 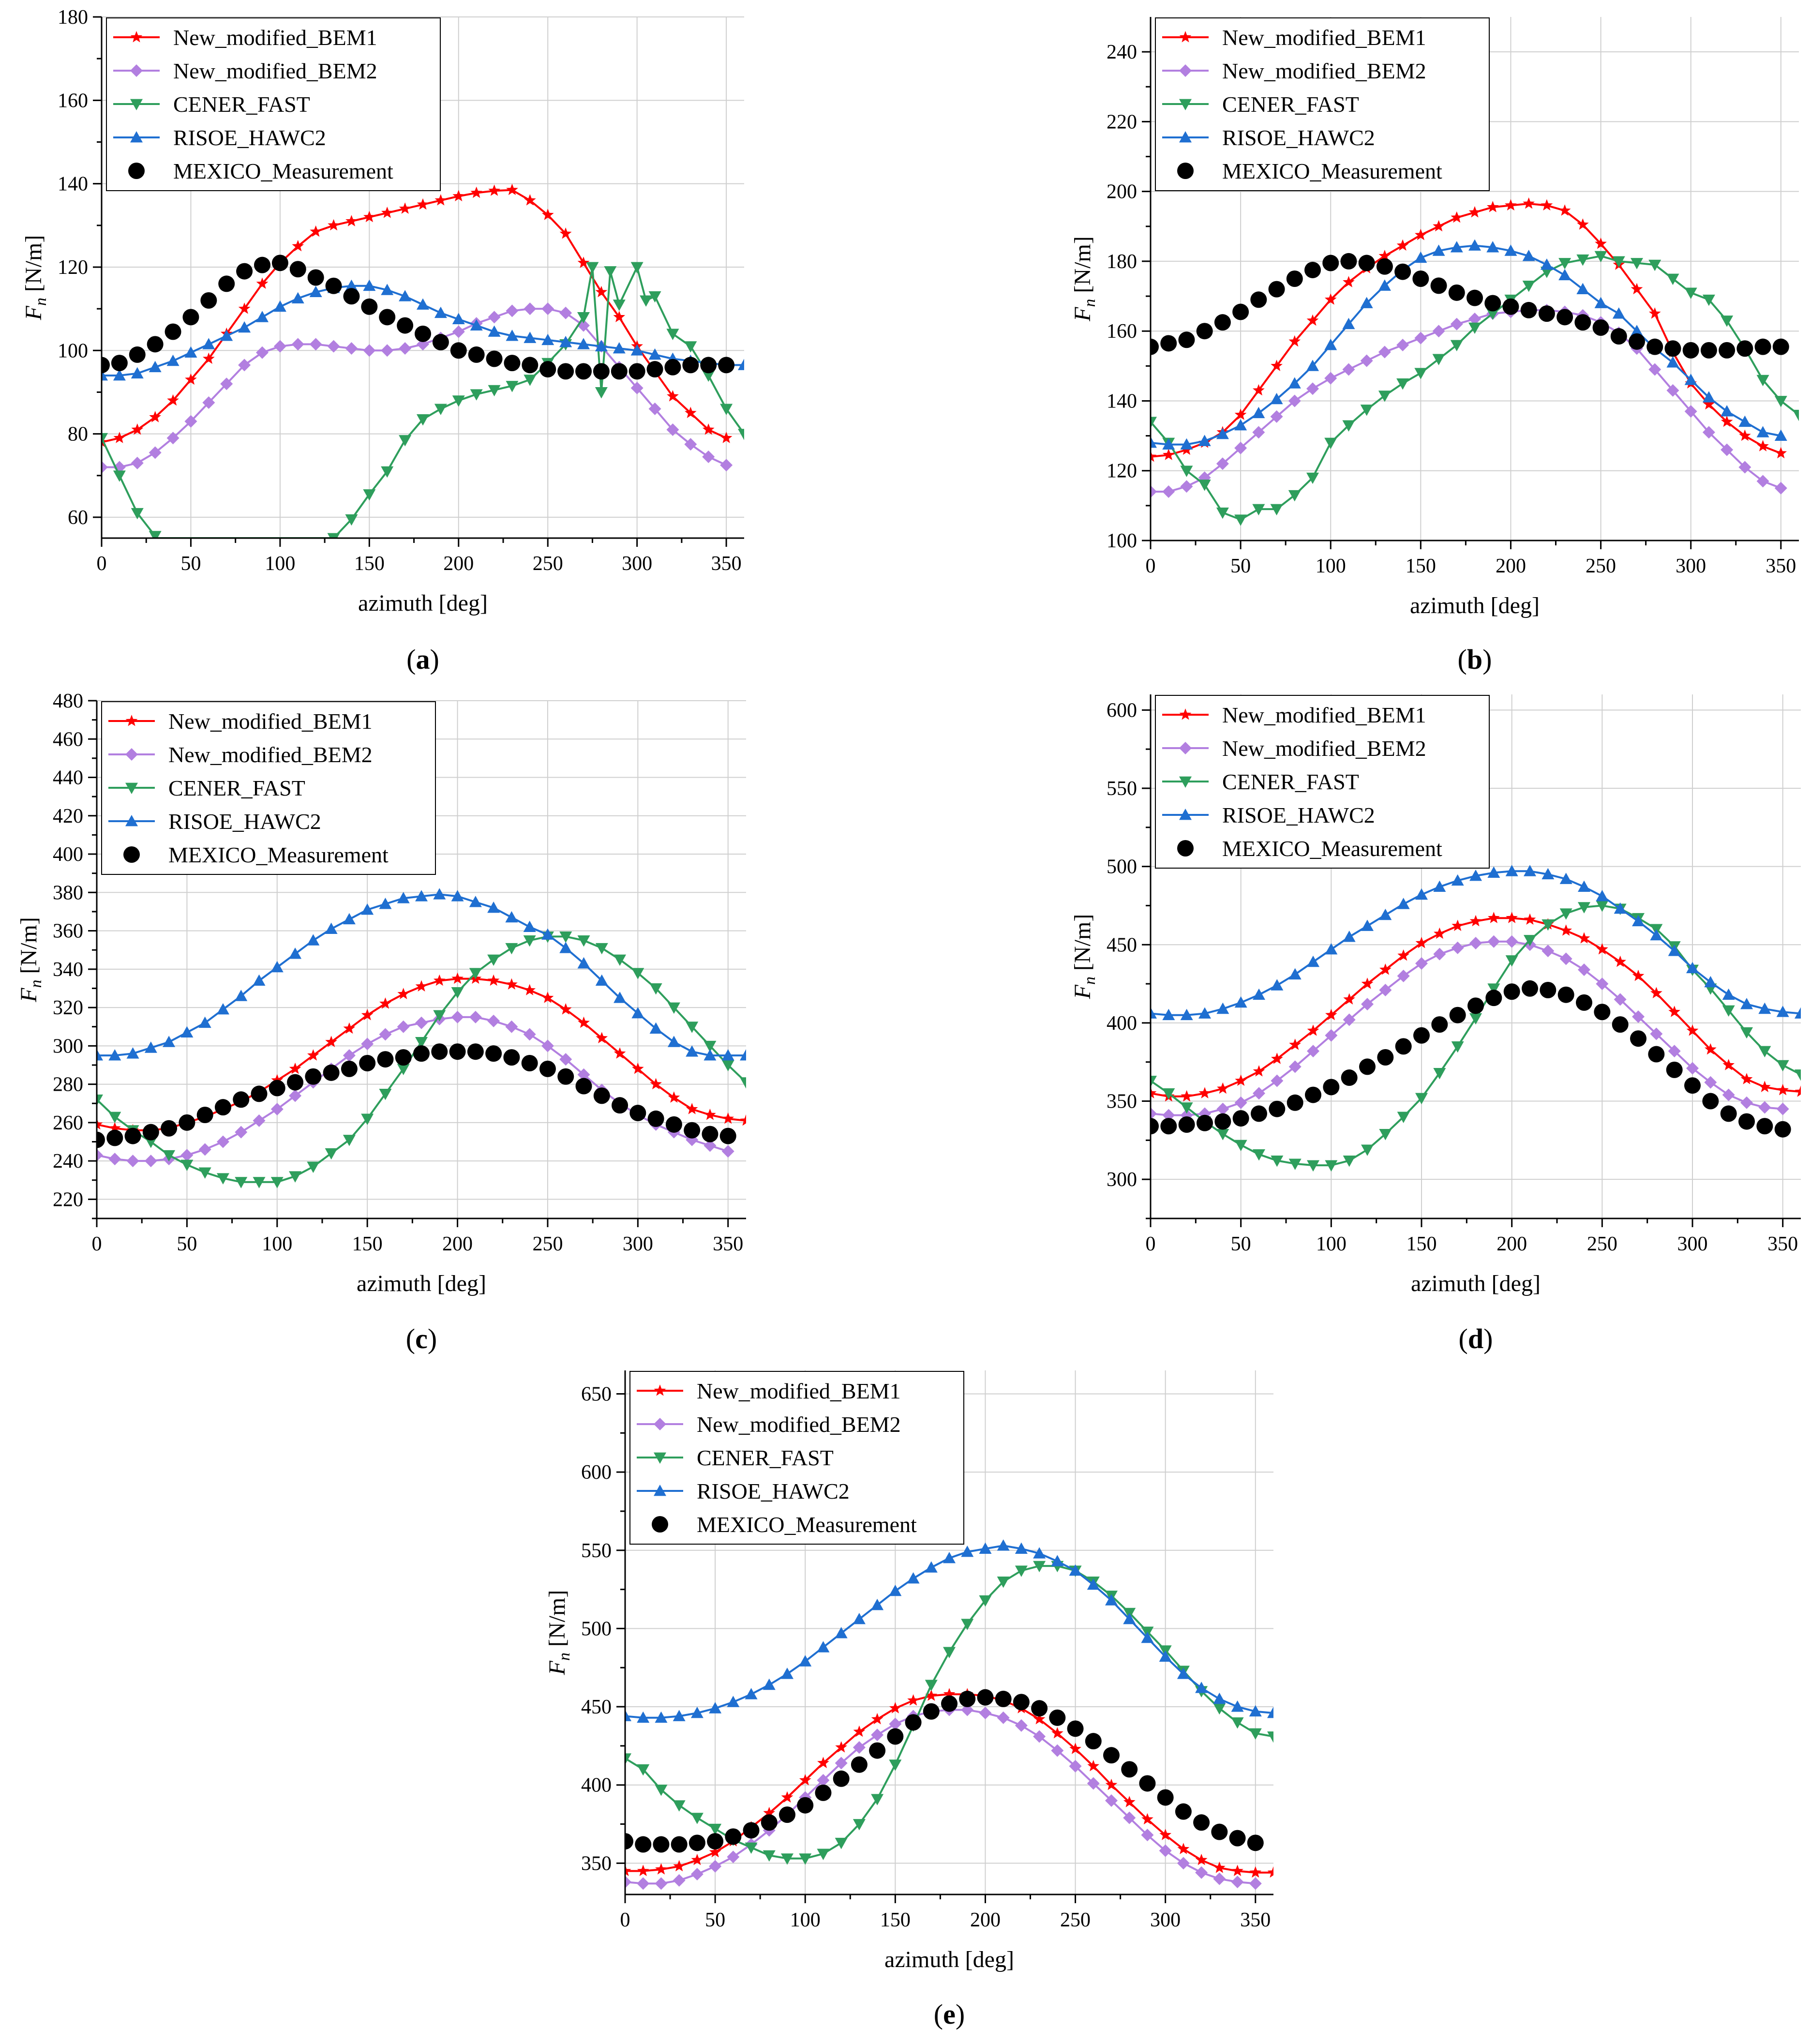 I want to click on y-tick-label: 180, so click(x=73, y=17).